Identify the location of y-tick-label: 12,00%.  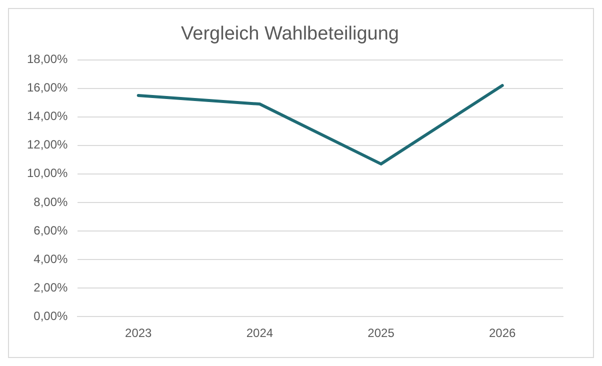
(47, 145).